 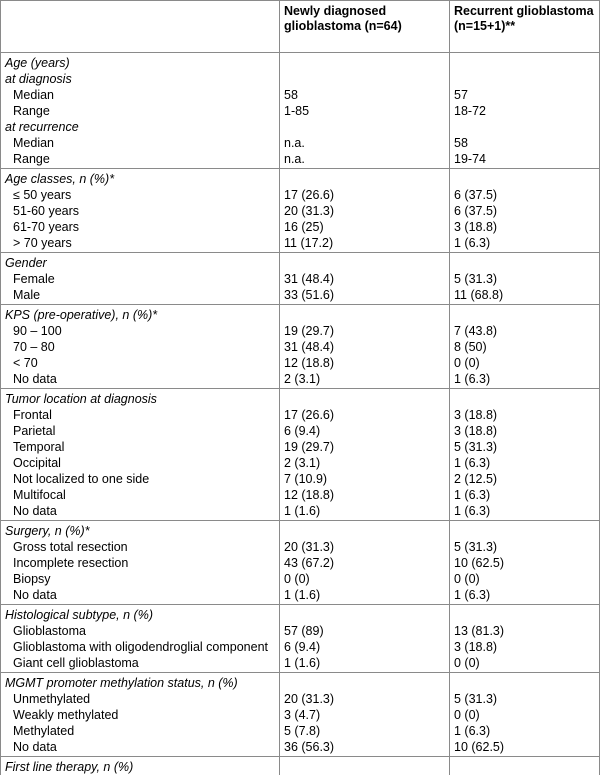 What do you see at coordinates (364, 278) in the screenshot?
I see `value-cell: 31 (48.4) 33 (51.6)` at bounding box center [364, 278].